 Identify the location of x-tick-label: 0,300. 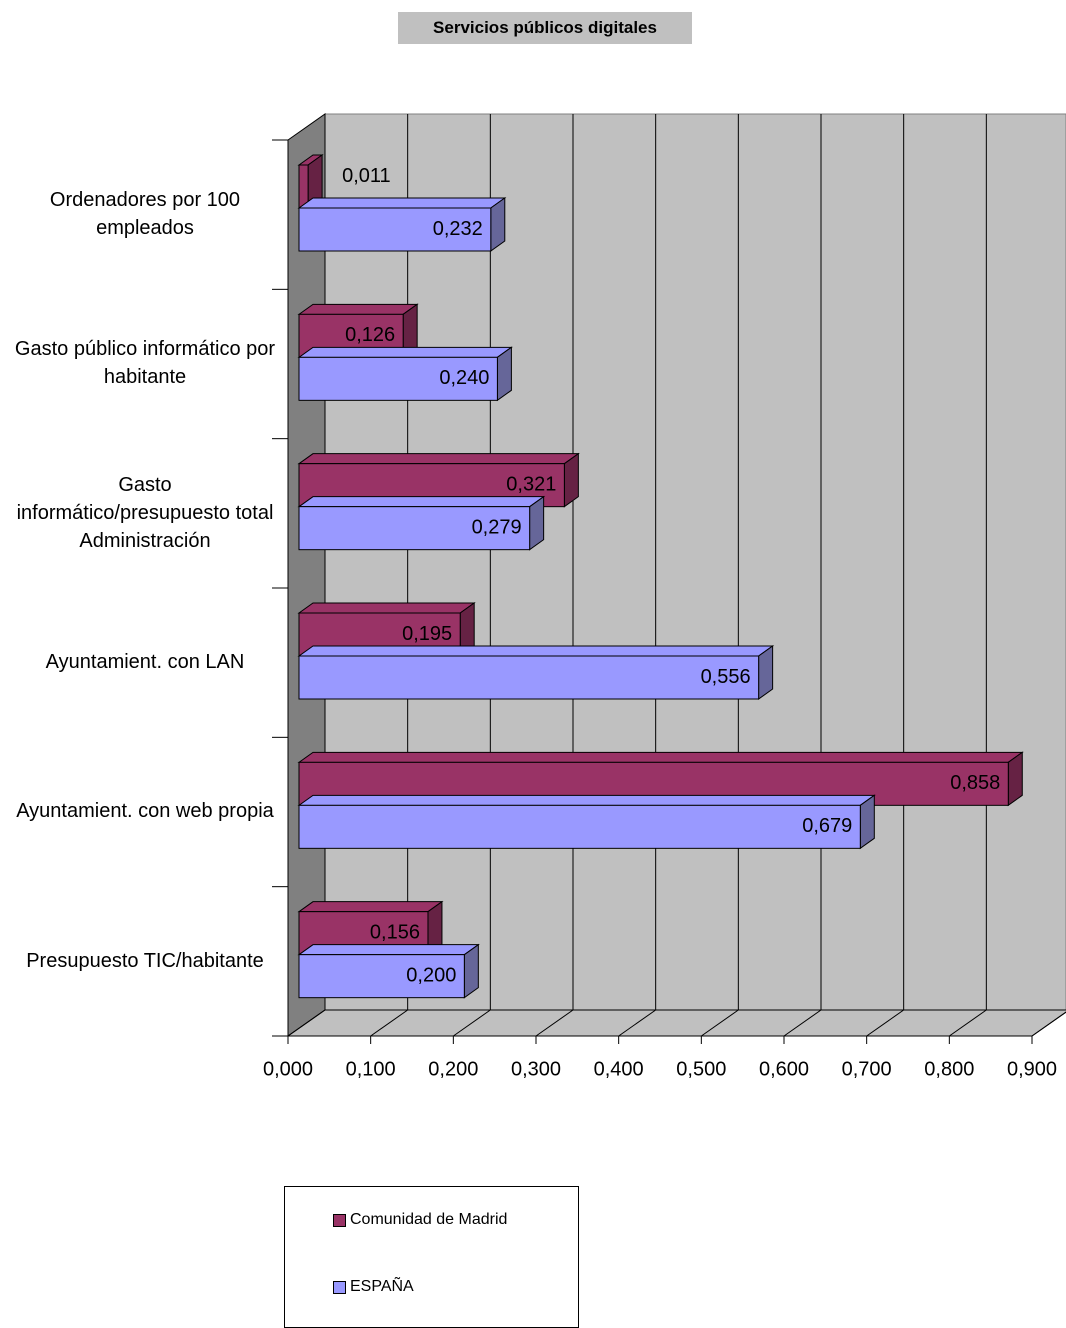
(536, 1069).